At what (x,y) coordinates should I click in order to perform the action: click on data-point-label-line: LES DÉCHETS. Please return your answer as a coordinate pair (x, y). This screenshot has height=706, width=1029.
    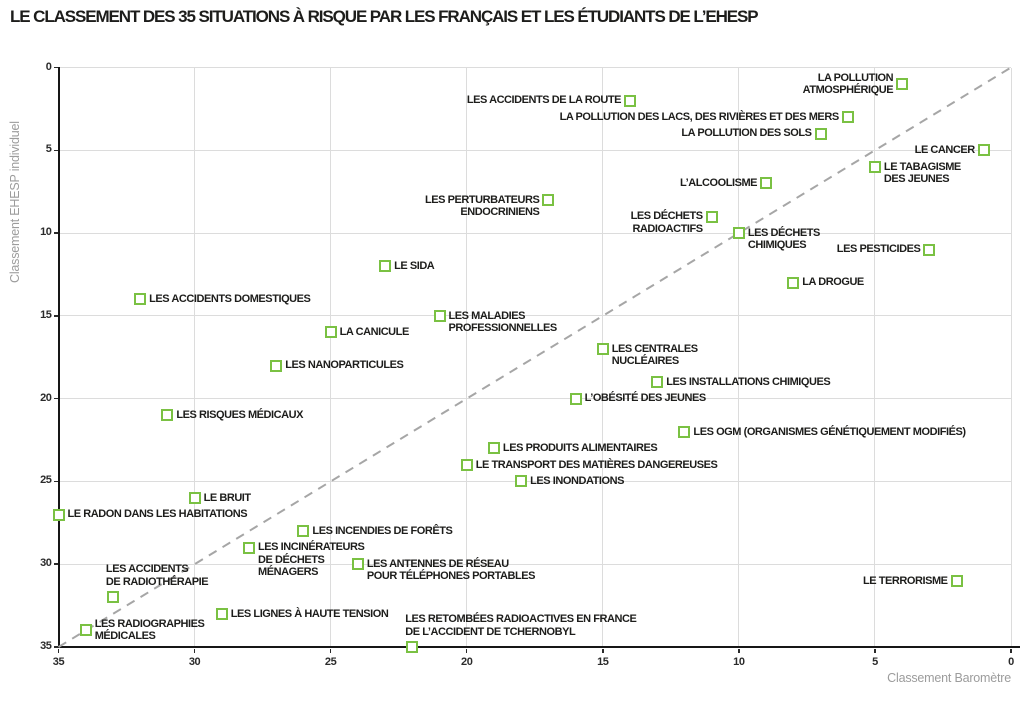
    Looking at the image, I should click on (667, 216).